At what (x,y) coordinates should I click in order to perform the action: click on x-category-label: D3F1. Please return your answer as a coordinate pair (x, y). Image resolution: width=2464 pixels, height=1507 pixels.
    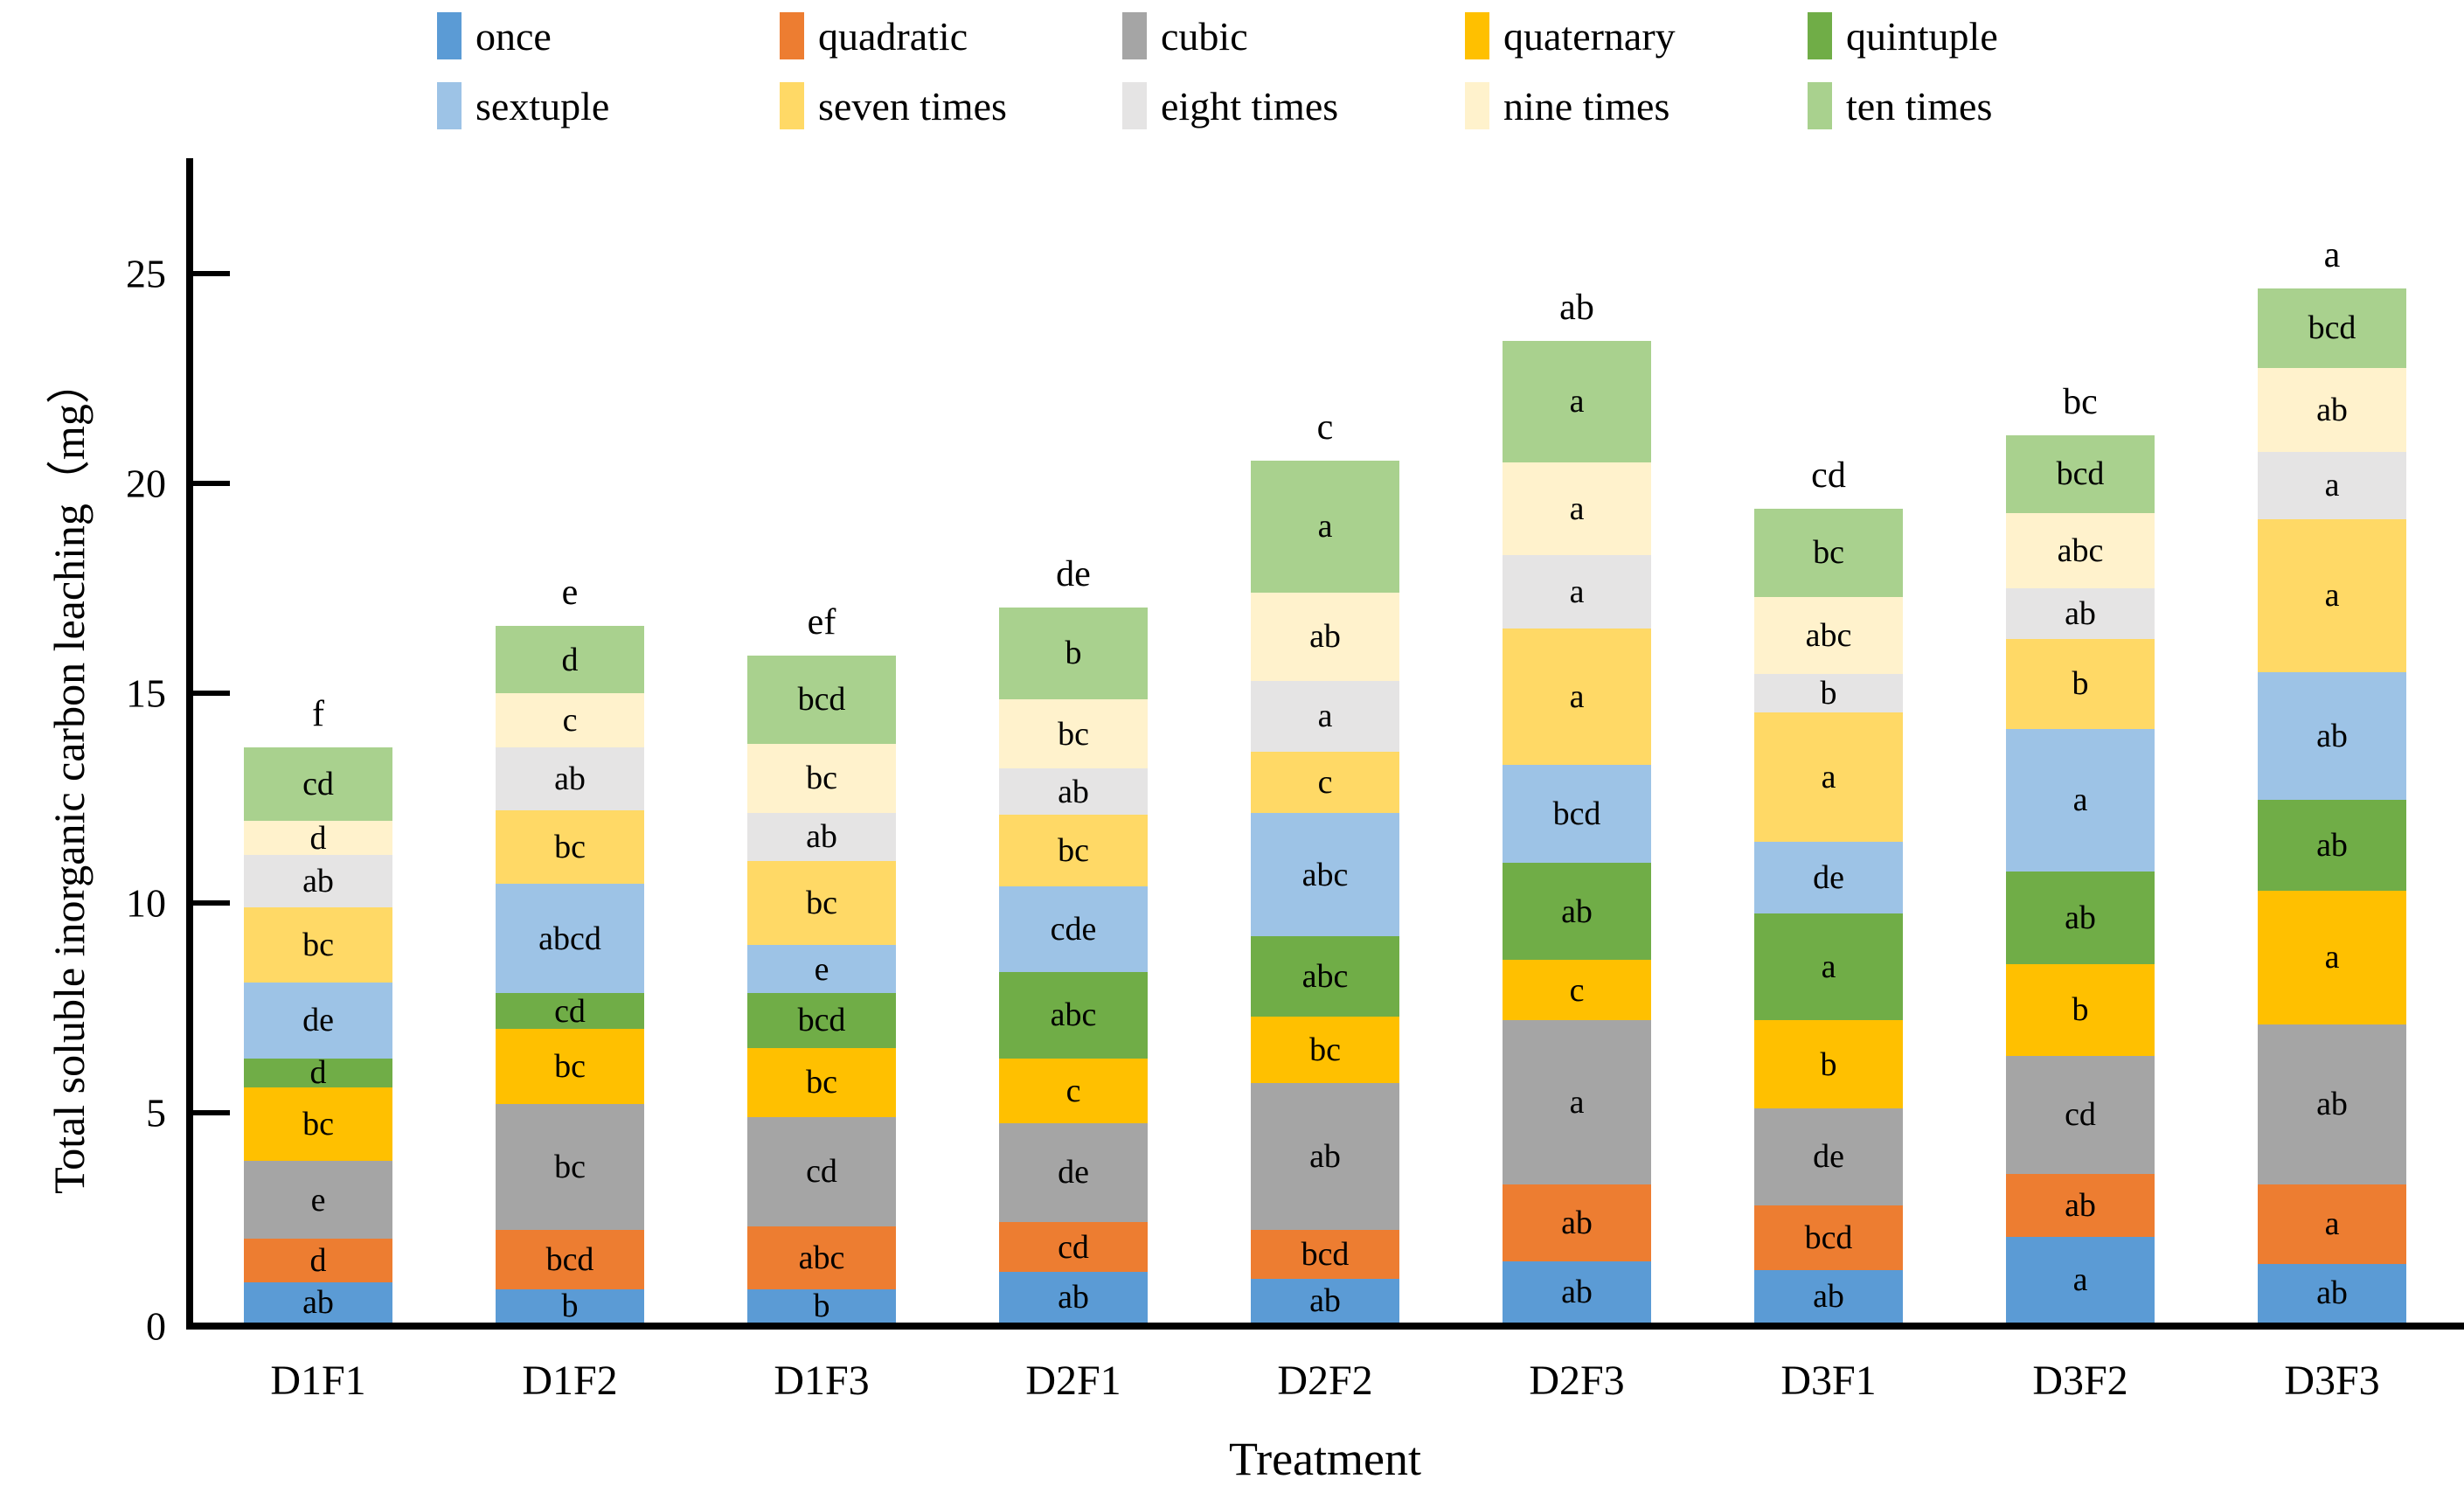
    Looking at the image, I should click on (1828, 1381).